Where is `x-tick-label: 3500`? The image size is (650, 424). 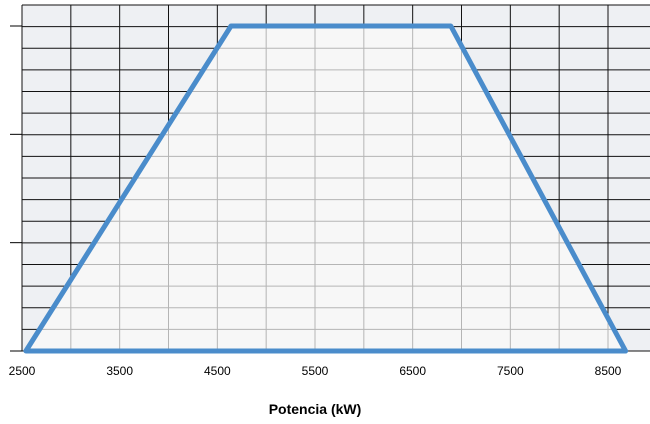 x-tick-label: 3500 is located at coordinates (119, 371).